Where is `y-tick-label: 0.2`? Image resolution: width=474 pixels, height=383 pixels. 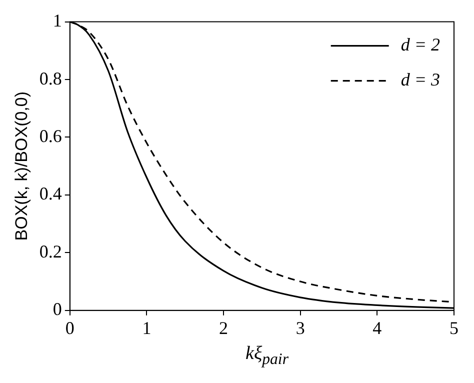
y-tick-label: 0.2 is located at coordinates (50, 251).